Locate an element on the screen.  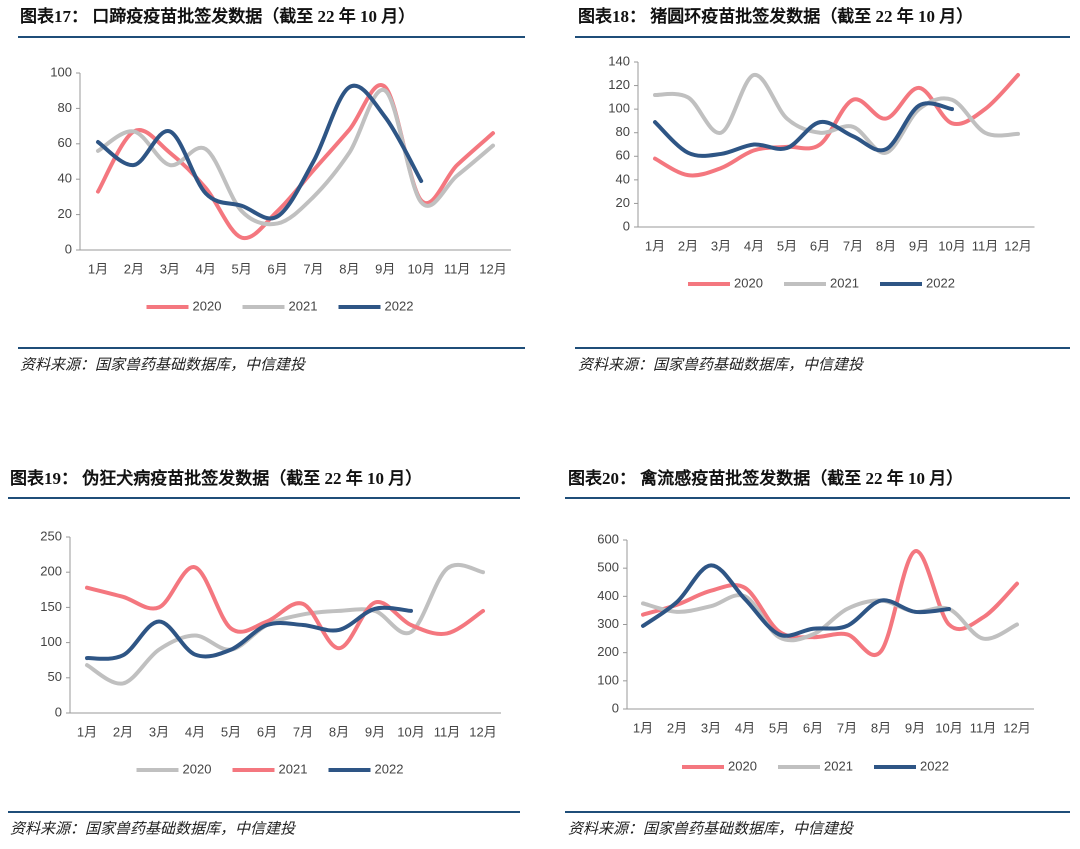
y-tick-label: 200 is located at coordinates (51, 571).